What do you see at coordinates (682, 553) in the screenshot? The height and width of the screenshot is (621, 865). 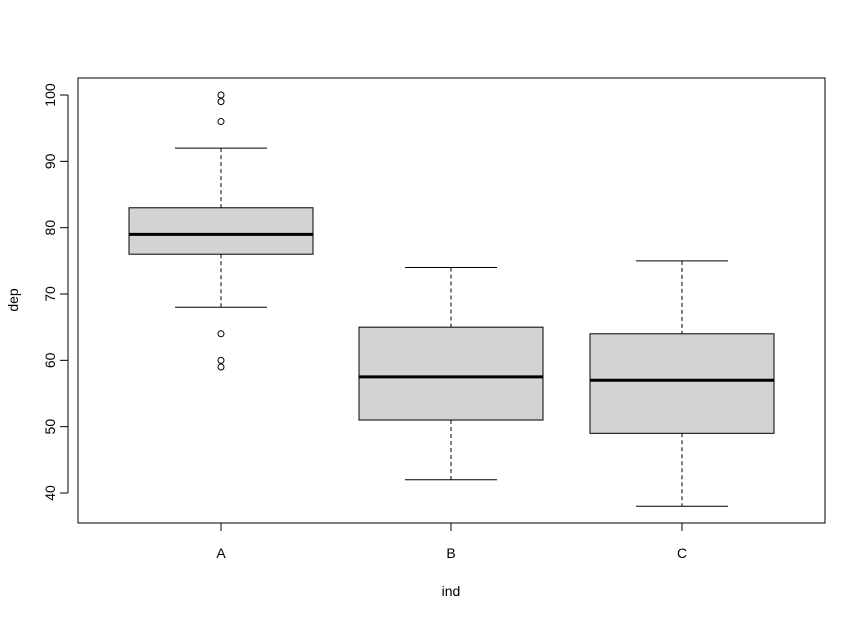 I see `x-tick-label: C` at bounding box center [682, 553].